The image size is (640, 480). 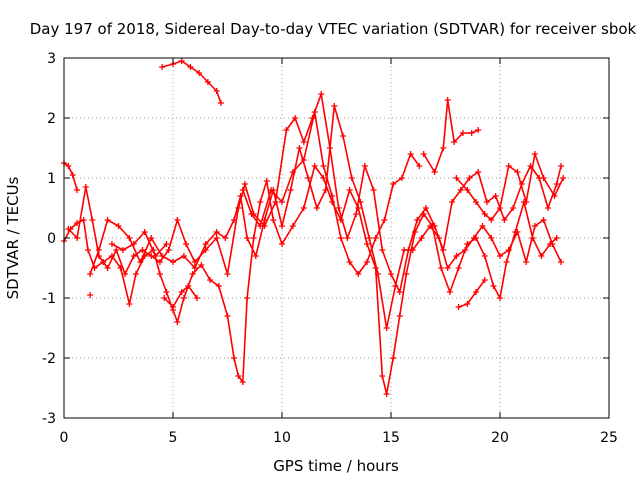 I want to click on y-tick-label: 3, so click(x=51, y=59).